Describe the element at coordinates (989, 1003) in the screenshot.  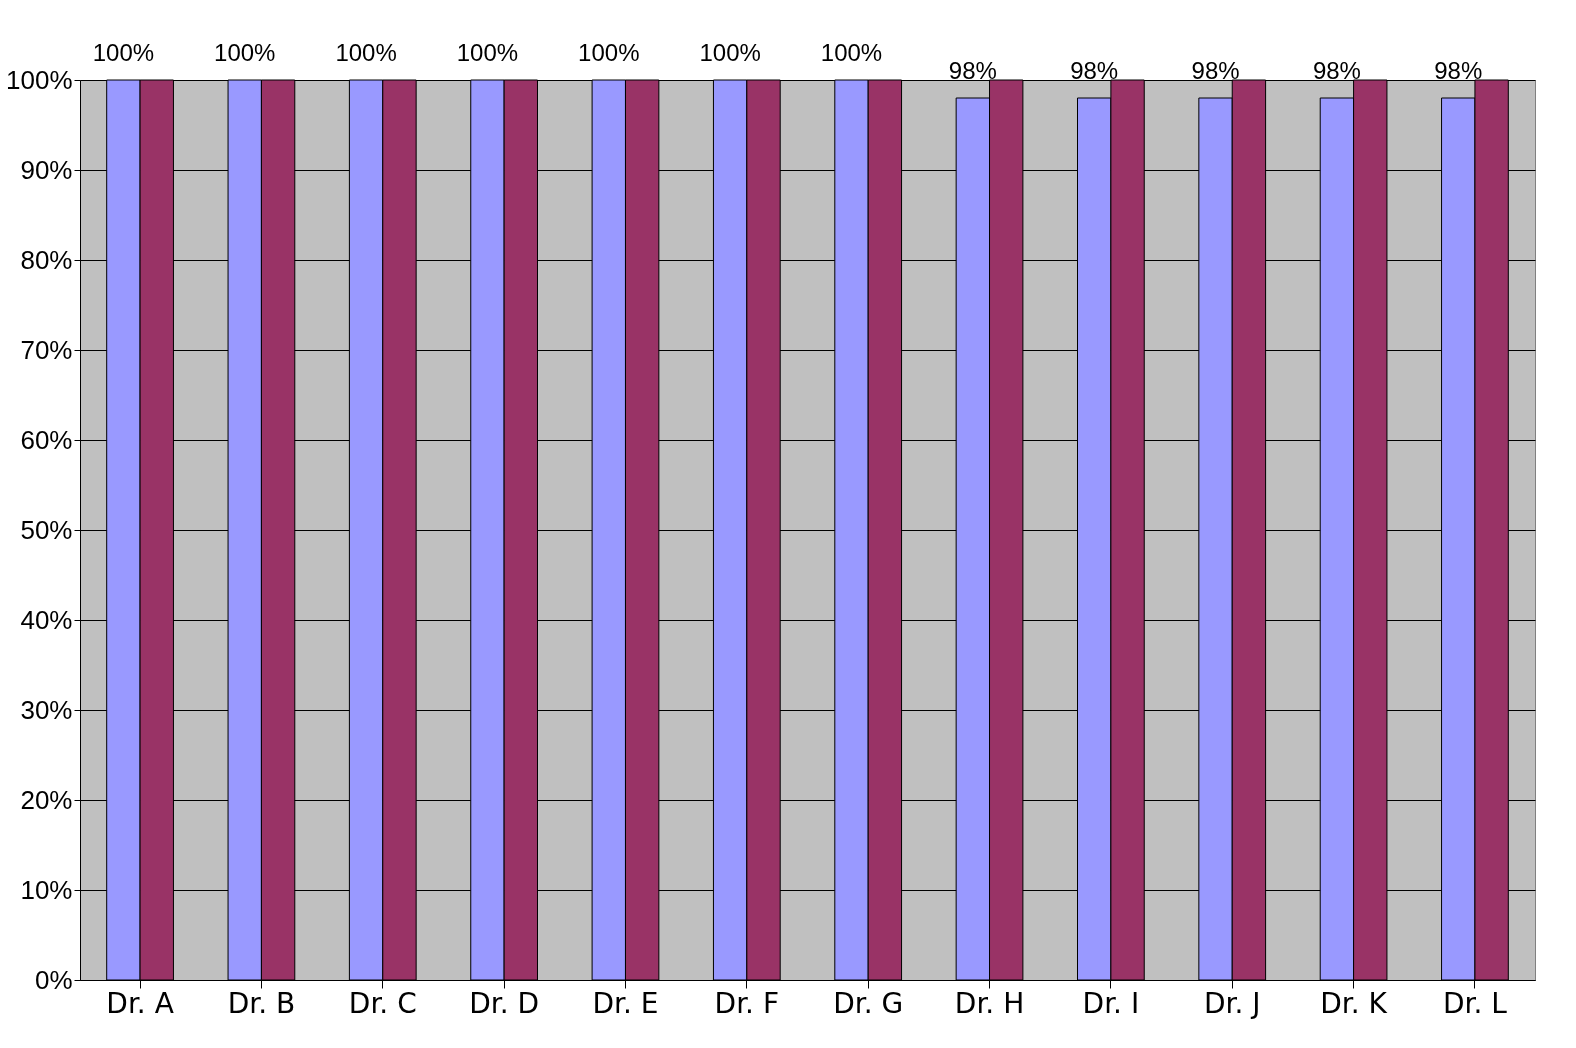
I see `x-tick-label: Dr. H` at that location.